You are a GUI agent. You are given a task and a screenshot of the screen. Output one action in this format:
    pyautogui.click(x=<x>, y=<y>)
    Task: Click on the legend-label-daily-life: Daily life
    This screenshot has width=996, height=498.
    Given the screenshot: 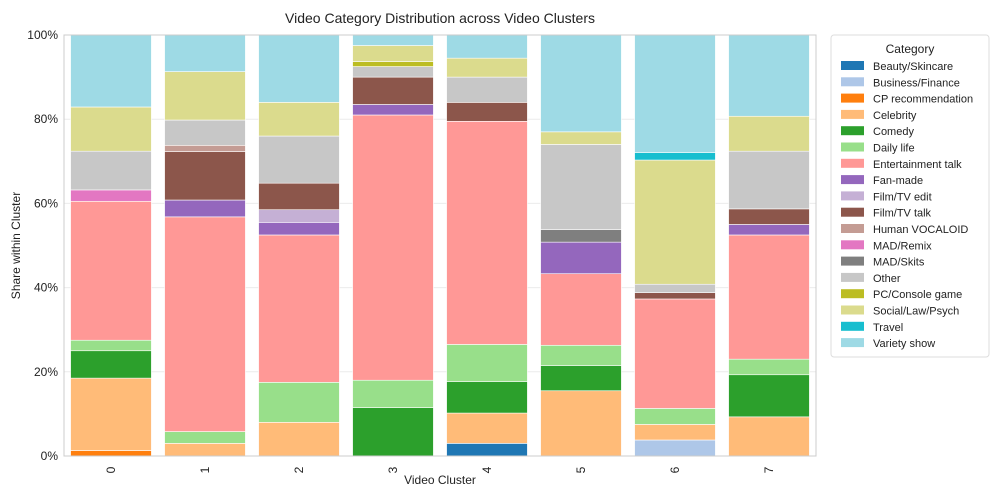 What is the action you would take?
    pyautogui.click(x=894, y=149)
    